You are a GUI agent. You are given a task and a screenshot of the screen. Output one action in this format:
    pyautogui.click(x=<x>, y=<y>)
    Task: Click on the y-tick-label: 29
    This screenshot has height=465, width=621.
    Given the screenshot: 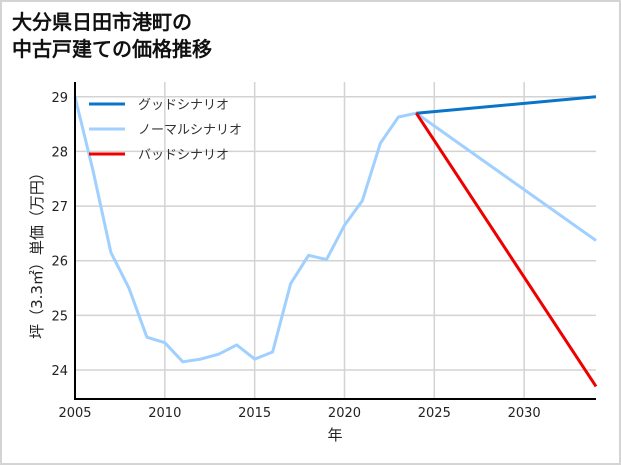 What is the action you would take?
    pyautogui.click(x=59, y=98)
    